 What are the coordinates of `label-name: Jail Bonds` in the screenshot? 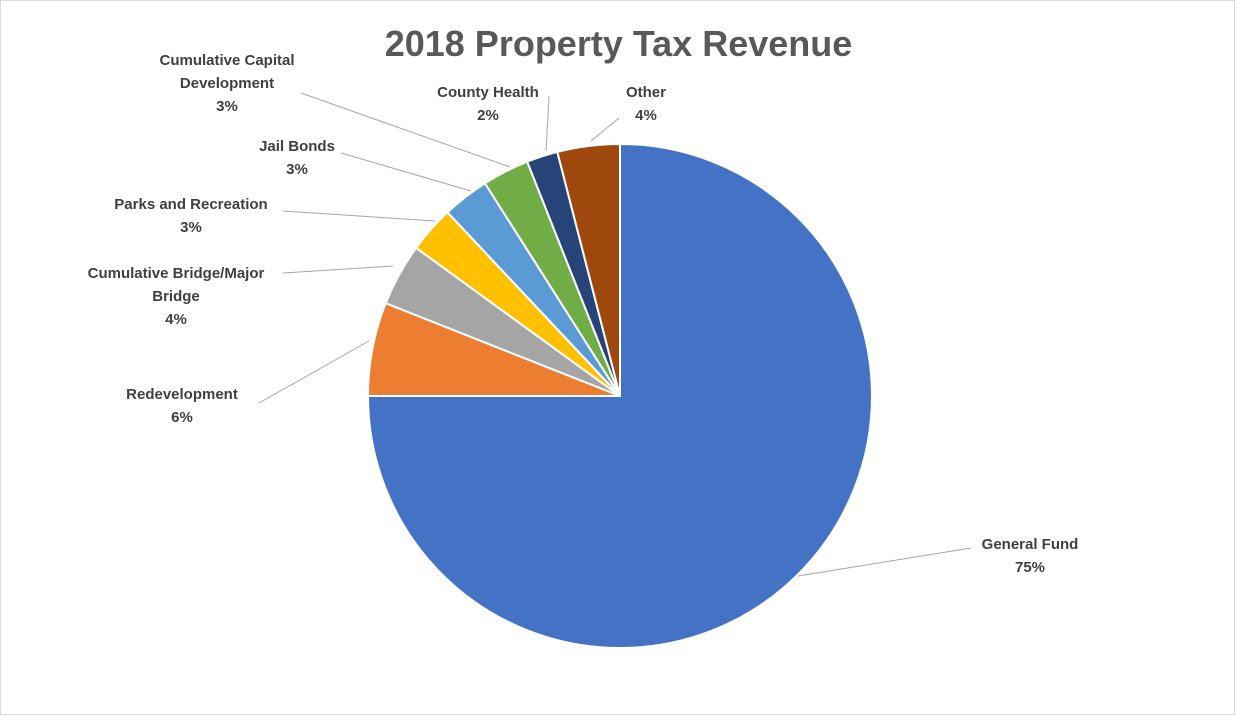 It's located at (297, 146).